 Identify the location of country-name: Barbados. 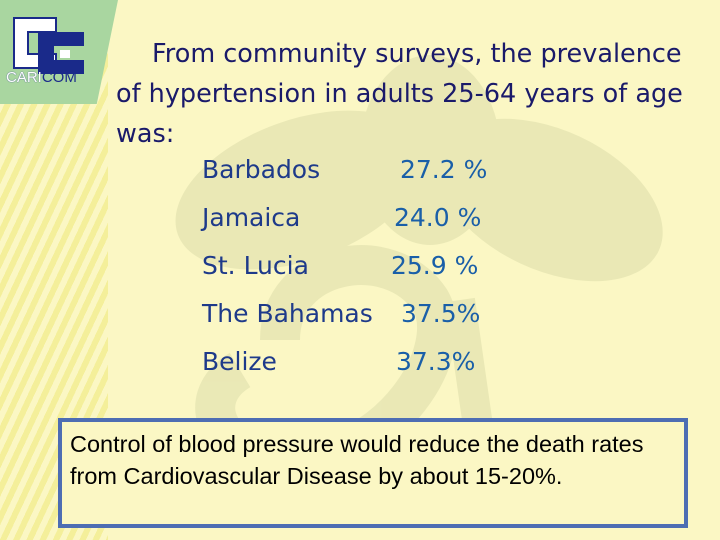
(261, 169).